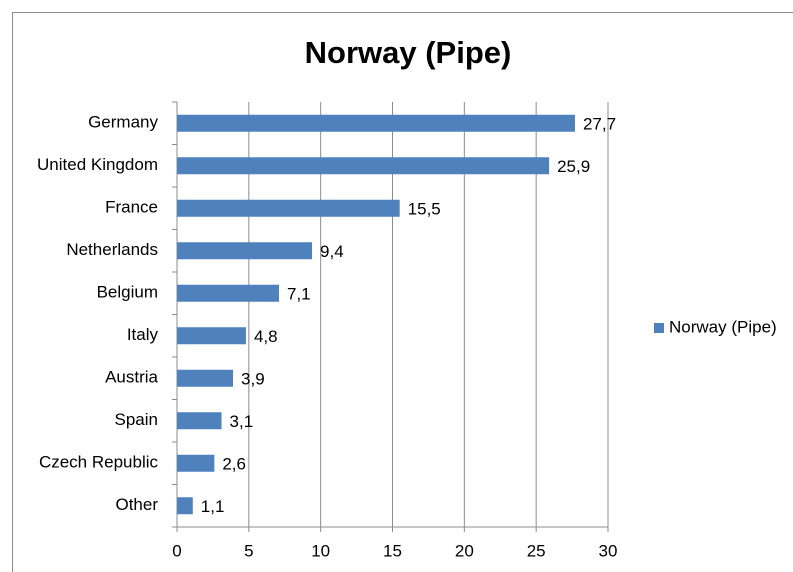  Describe the element at coordinates (213, 506) in the screenshot. I see `data-label: 1,1` at that location.